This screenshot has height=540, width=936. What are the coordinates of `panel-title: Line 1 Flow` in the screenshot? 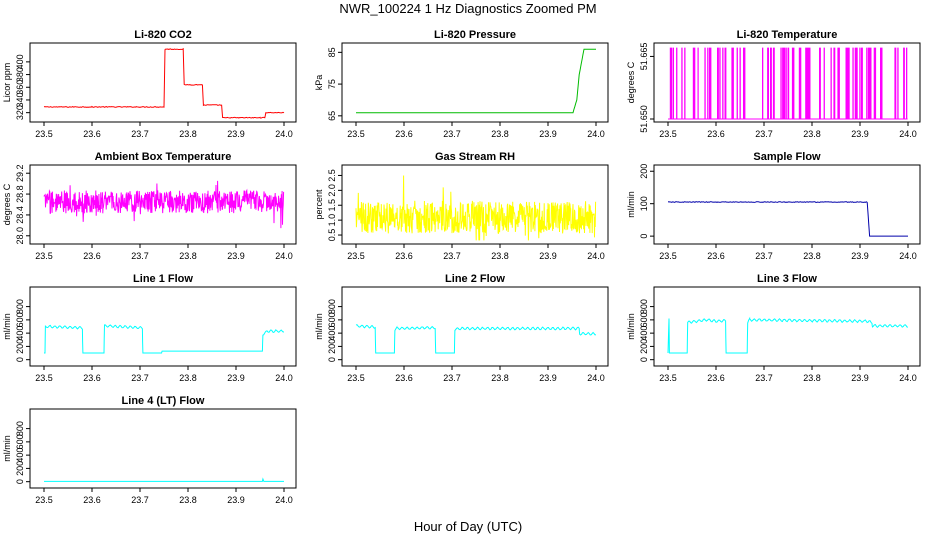 It's located at (163, 279).